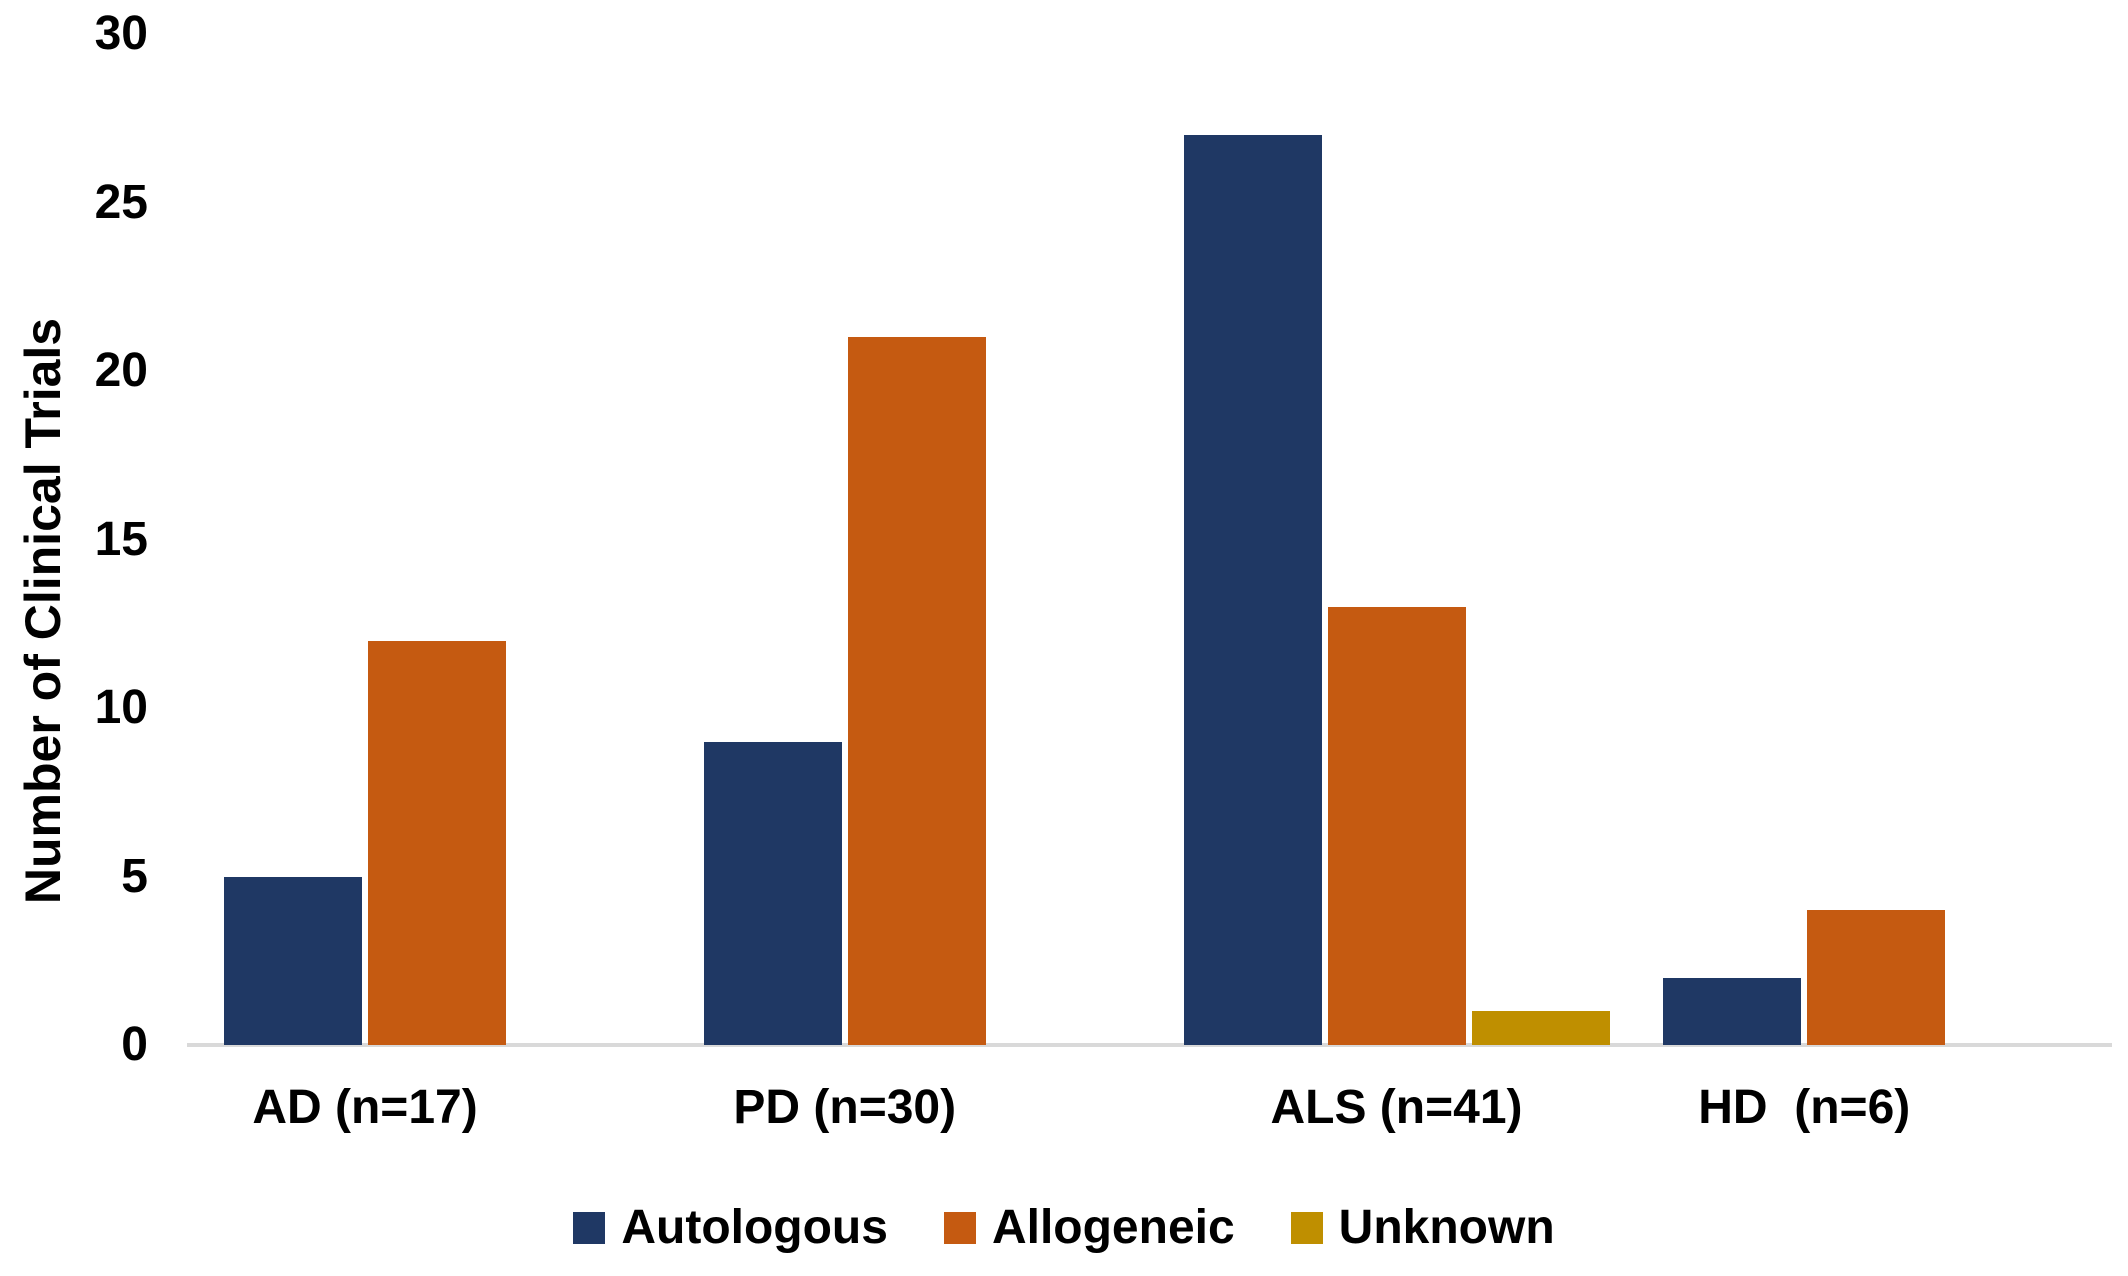 This screenshot has height=1276, width=2128. I want to click on bar-hd-allogeneic, so click(1876, 977).